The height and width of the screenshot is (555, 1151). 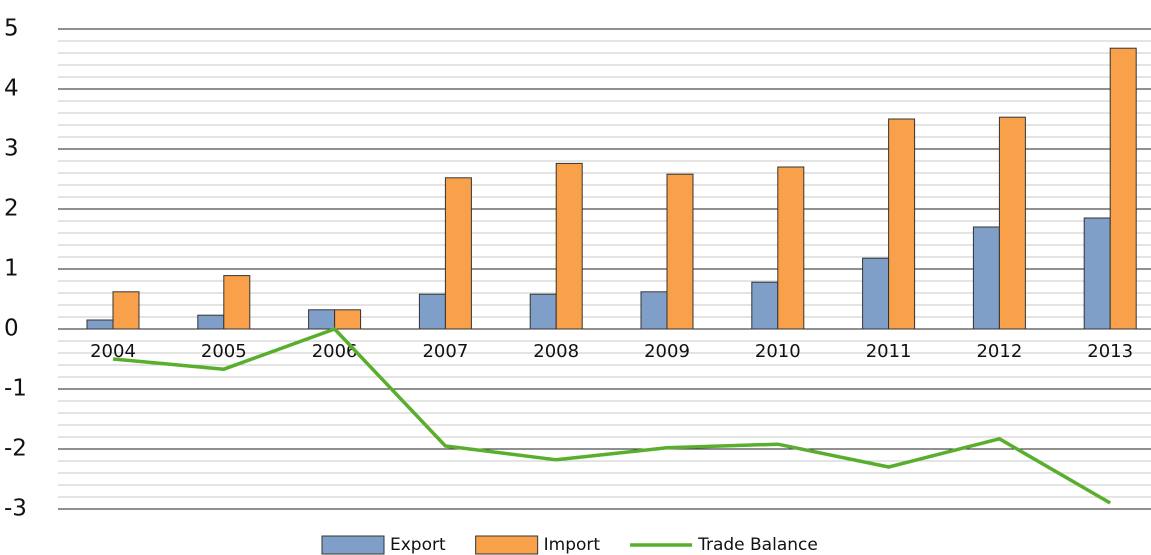 What do you see at coordinates (757, 545) in the screenshot?
I see `legend-label: Trade Balance` at bounding box center [757, 545].